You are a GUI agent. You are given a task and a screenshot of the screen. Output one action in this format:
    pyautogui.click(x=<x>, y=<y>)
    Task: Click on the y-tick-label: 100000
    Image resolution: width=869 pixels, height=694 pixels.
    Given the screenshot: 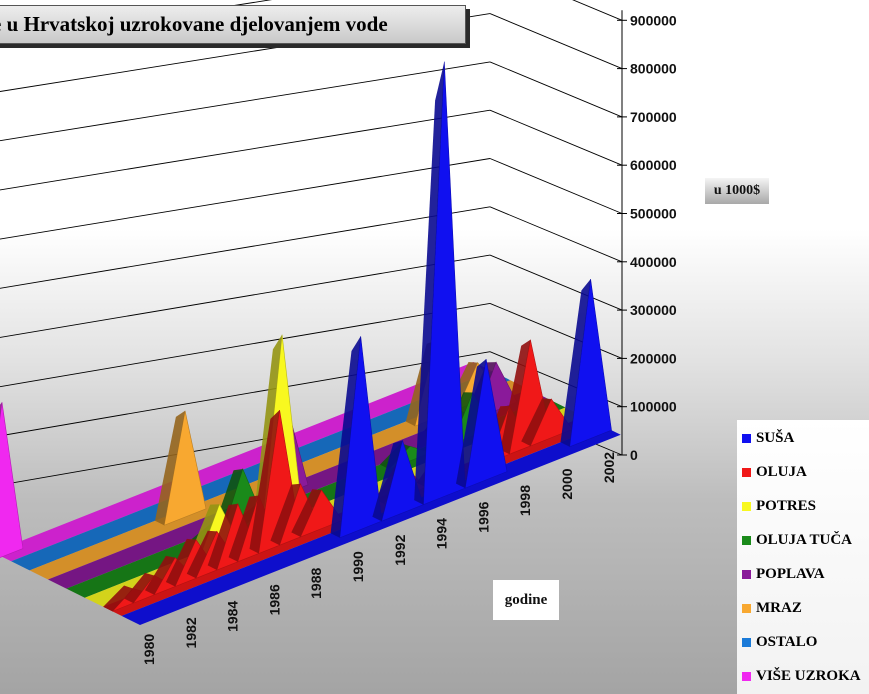 What is the action you would take?
    pyautogui.click(x=653, y=407)
    